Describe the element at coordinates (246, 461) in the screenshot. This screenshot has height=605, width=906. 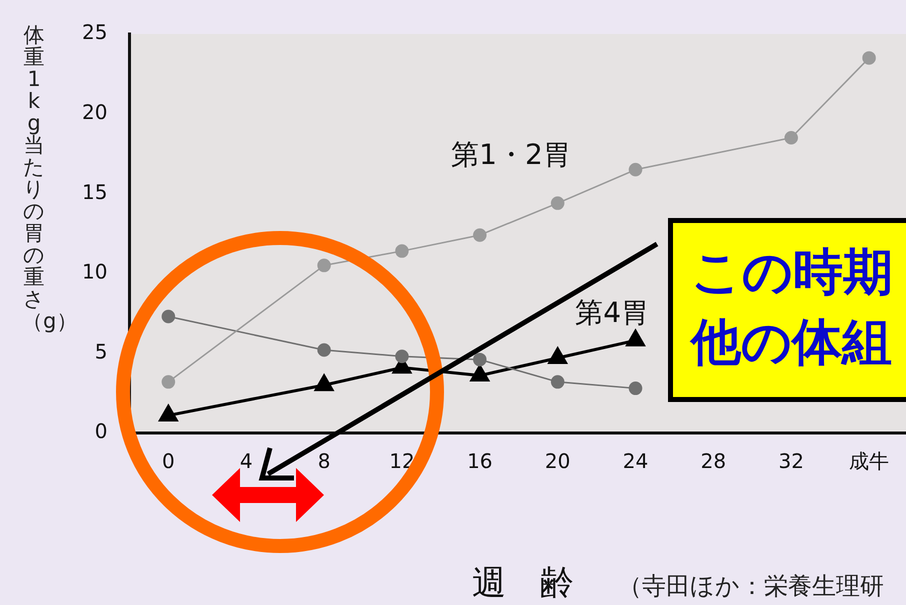
I see `x-tick-label: 4` at that location.